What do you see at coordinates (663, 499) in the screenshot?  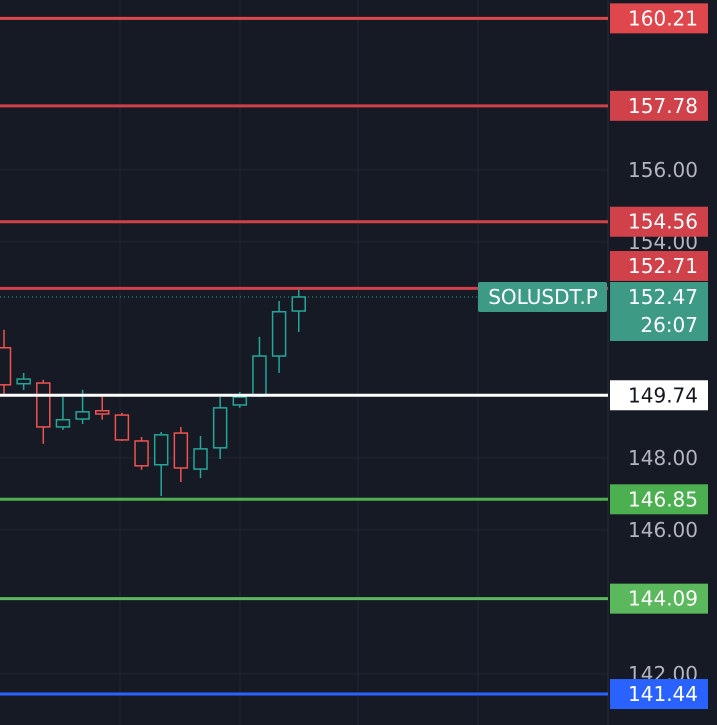 I see `price-line-label: 146.85` at bounding box center [663, 499].